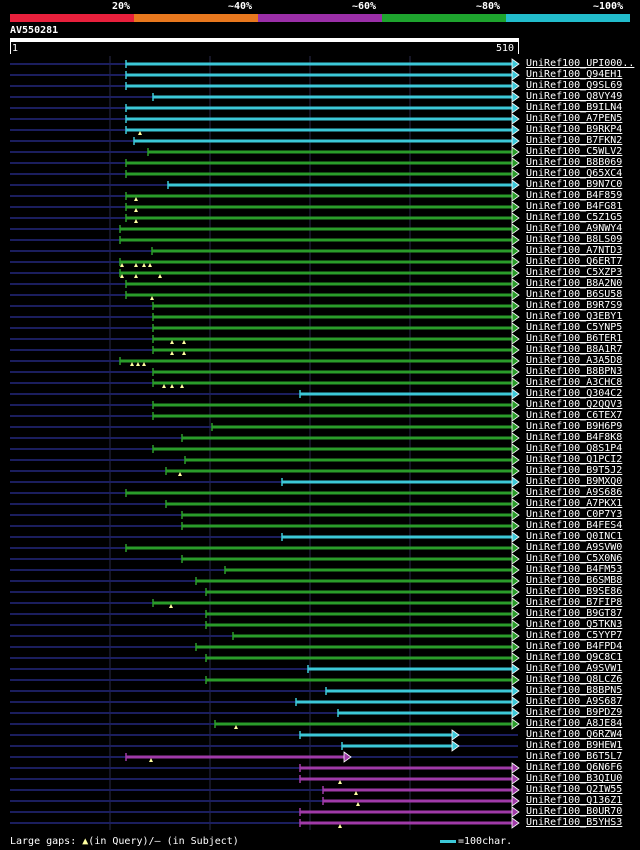  What do you see at coordinates (574, 250) in the screenshot?
I see `hit-link: UniRef100_A7NTD3` at bounding box center [574, 250].